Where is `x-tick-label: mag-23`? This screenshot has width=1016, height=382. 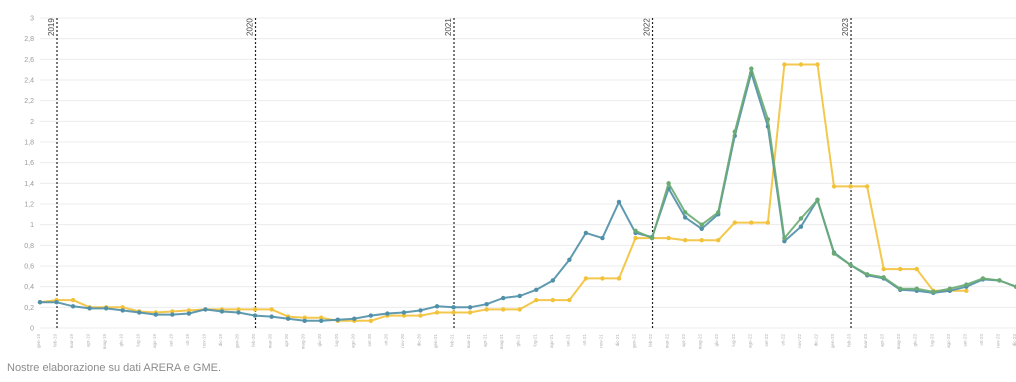 x-tick-label: mag-23 is located at coordinates (898, 342).